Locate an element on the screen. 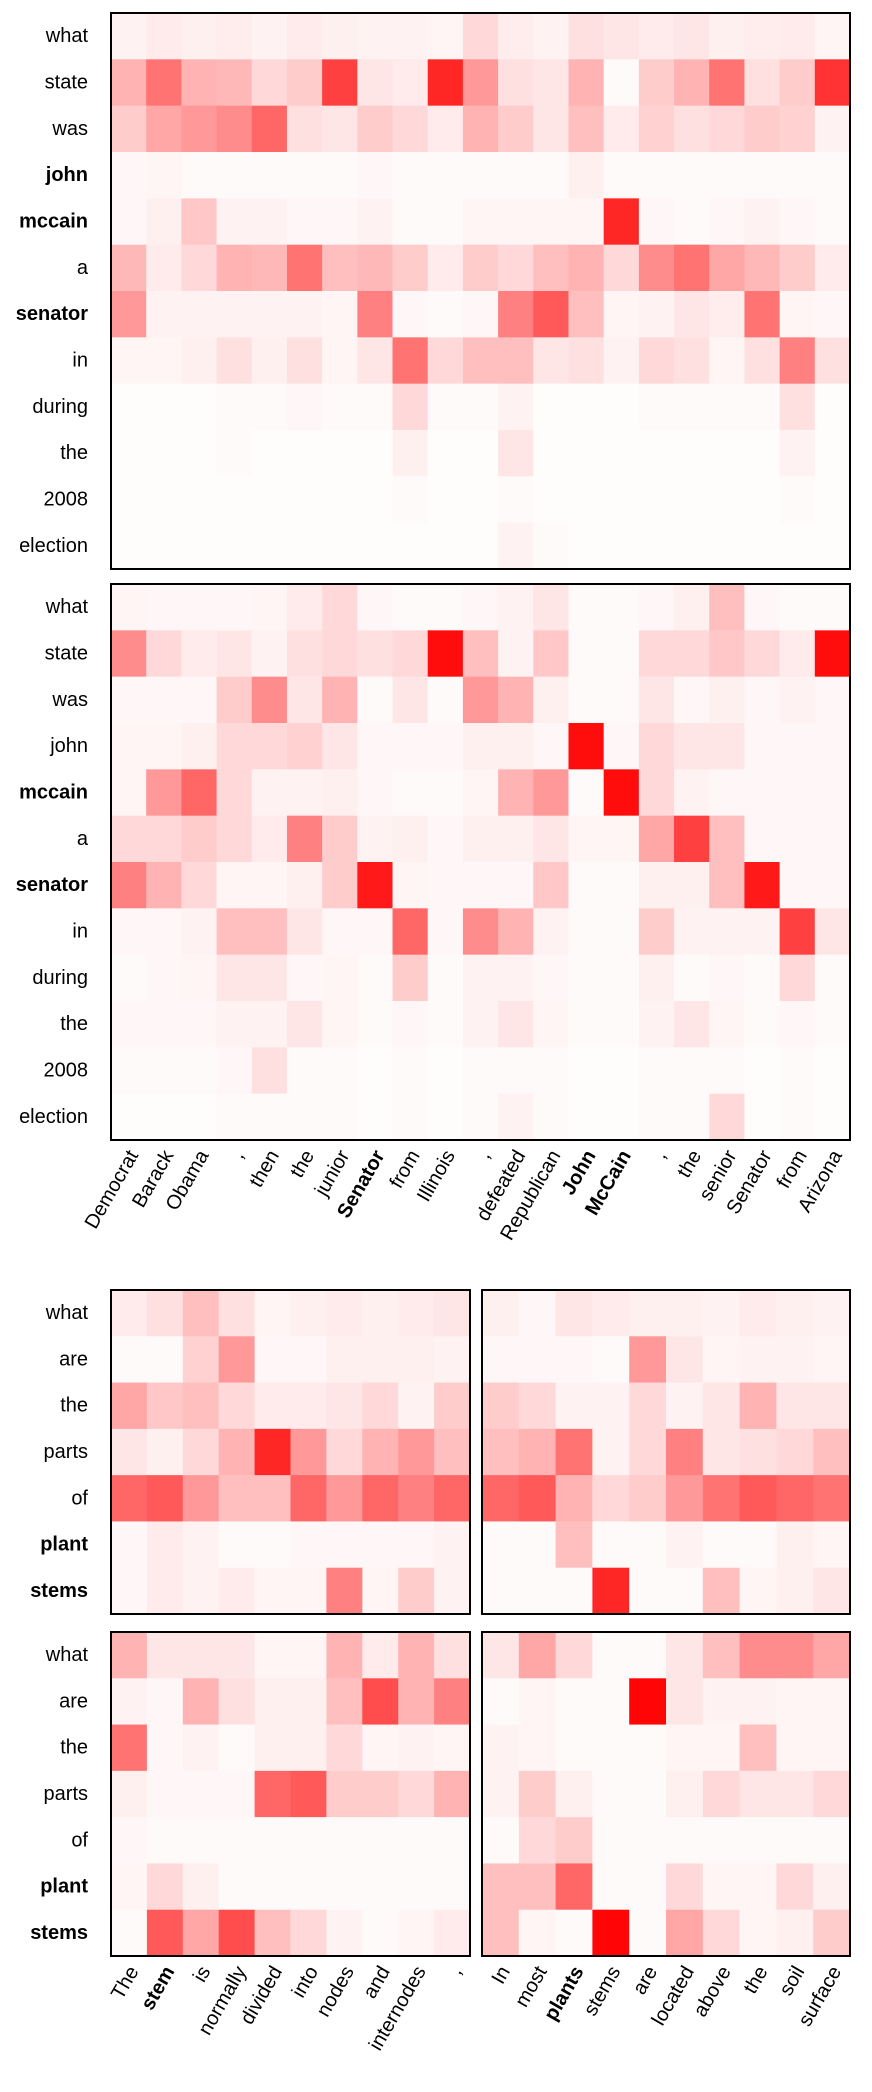 The image size is (872, 2092). y-tick-label: 2008 is located at coordinates (66, 500).